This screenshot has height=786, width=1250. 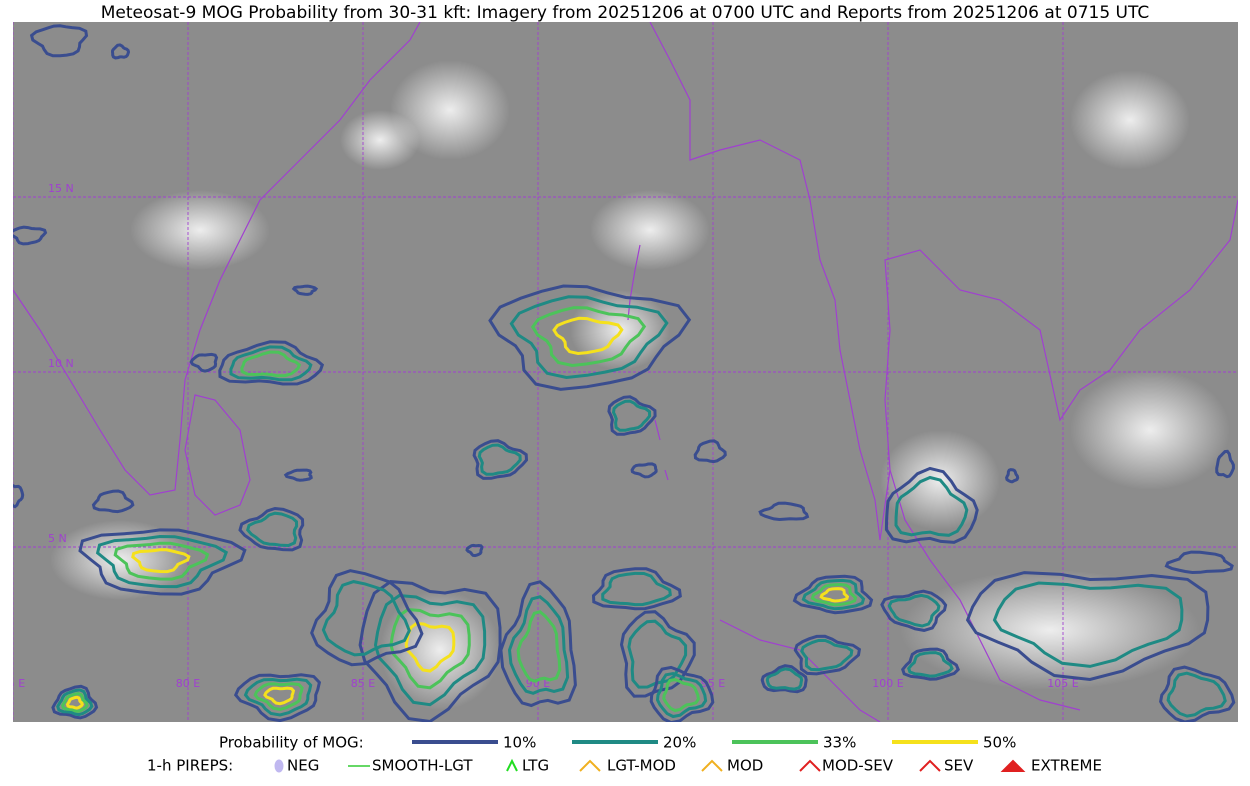 What do you see at coordinates (535, 766) in the screenshot?
I see `legend-label: LTG` at bounding box center [535, 766].